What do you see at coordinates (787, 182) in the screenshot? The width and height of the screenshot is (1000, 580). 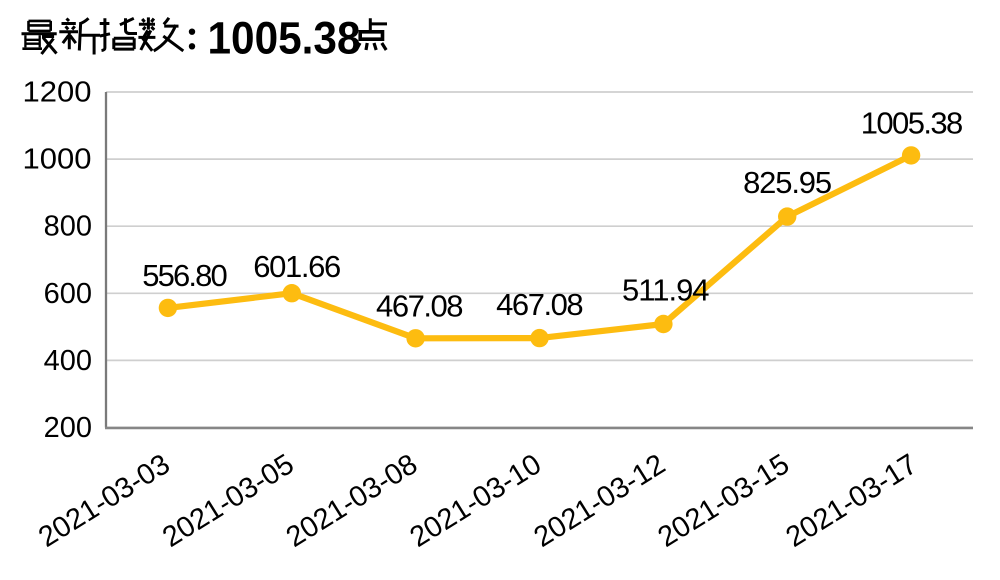 I see `svg-text: 825.95` at bounding box center [787, 182].